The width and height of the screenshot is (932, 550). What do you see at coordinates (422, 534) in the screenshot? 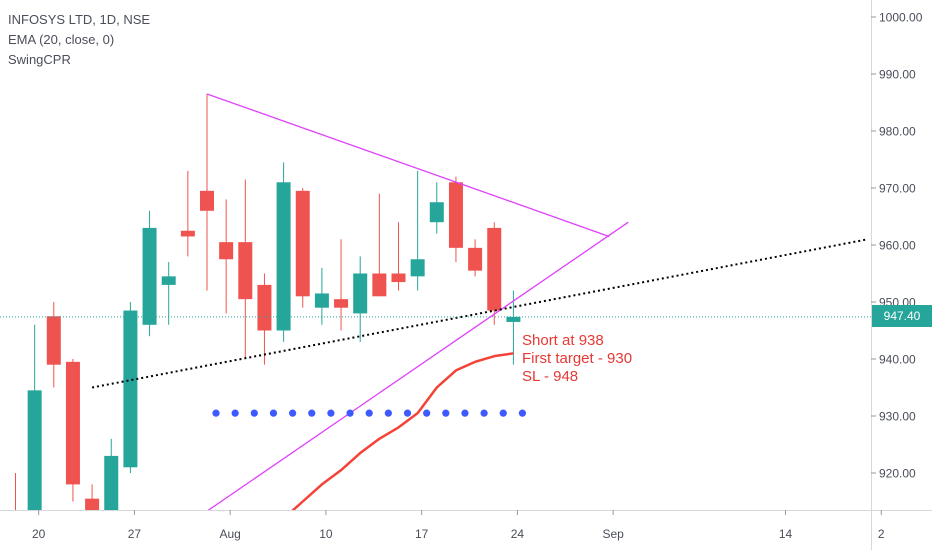
I see `x-tick-label: 17` at bounding box center [422, 534].